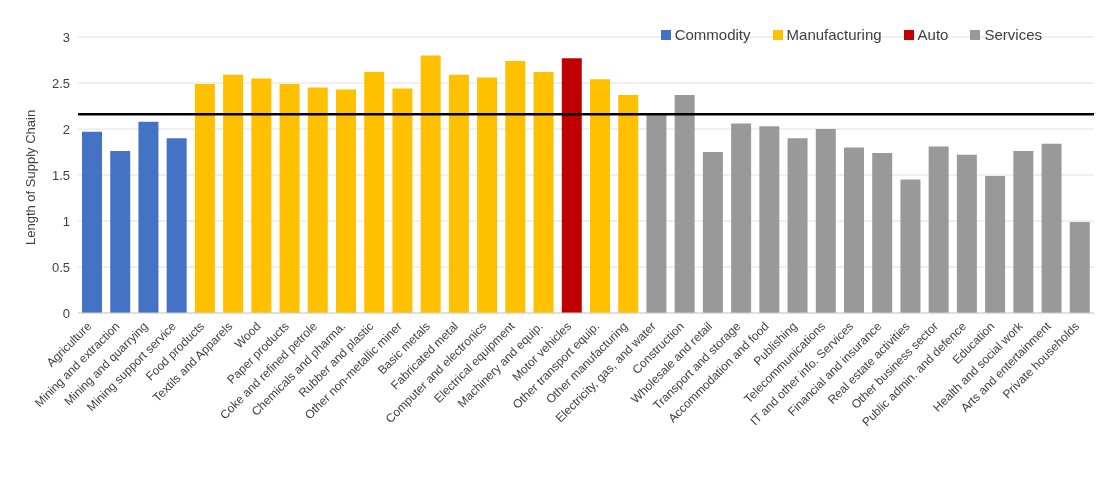 This screenshot has height=493, width=1110. Describe the element at coordinates (66, 221) in the screenshot. I see `y-tick-label: 1` at that location.